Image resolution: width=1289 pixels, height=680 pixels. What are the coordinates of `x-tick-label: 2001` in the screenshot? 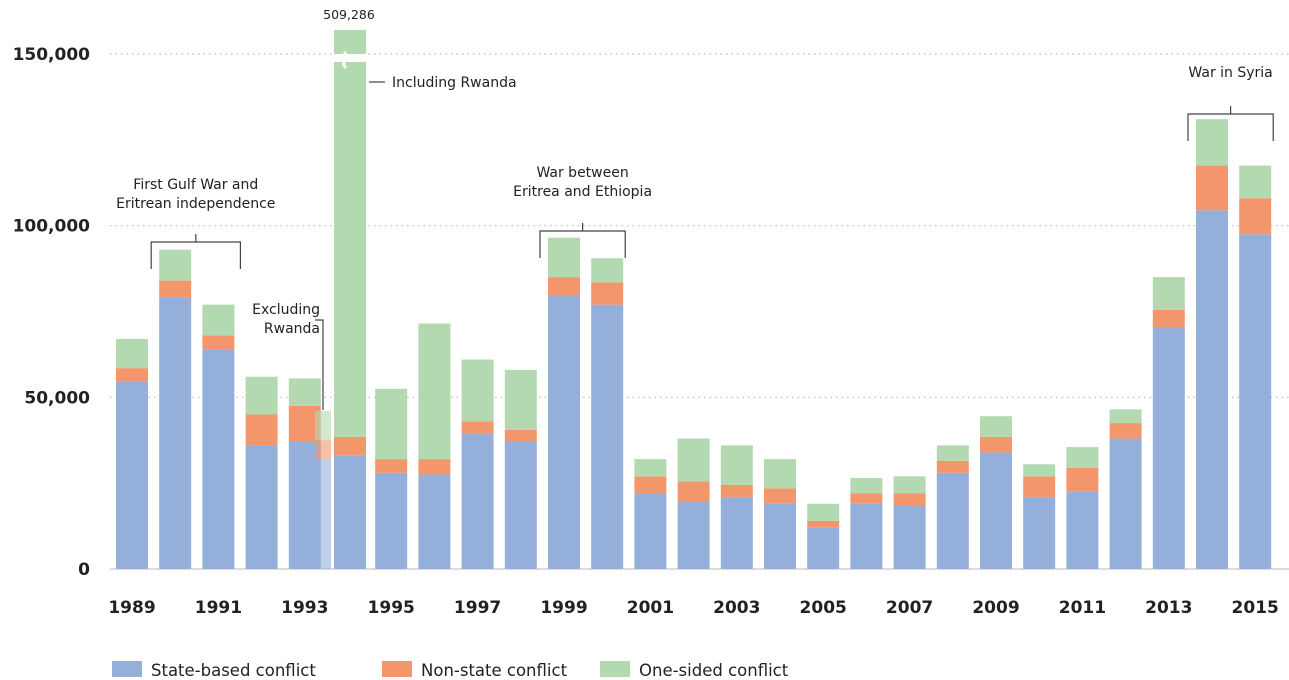 It's located at (650, 608).